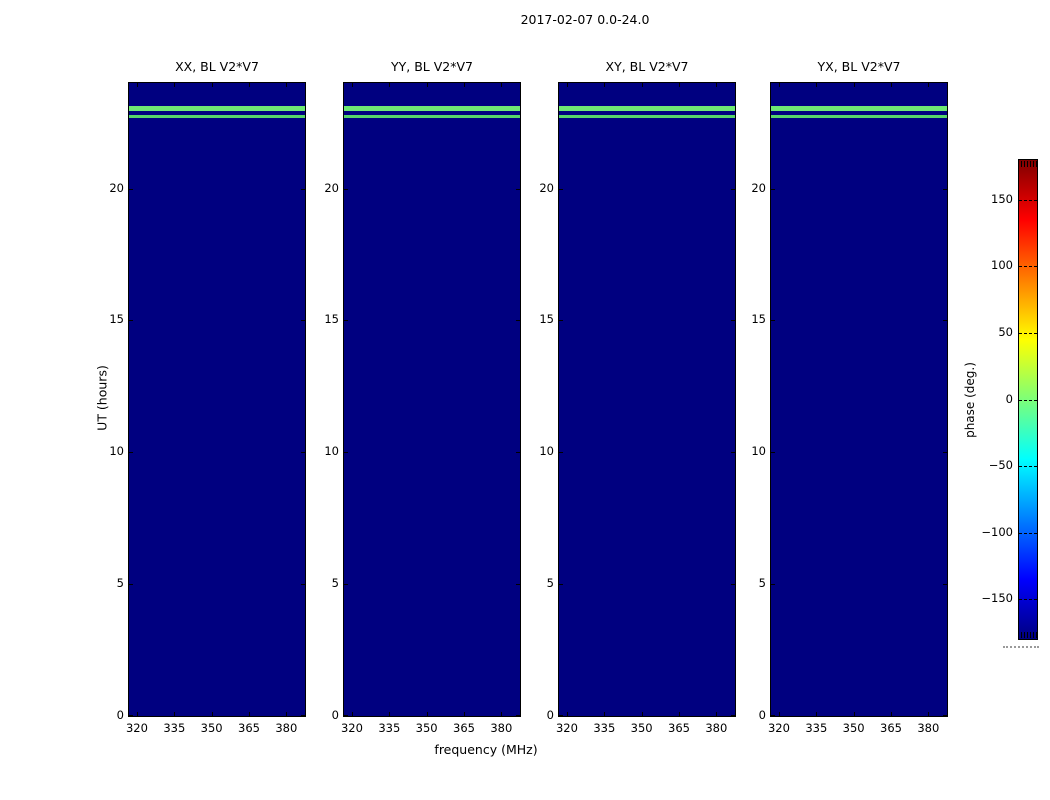  Describe the element at coordinates (331, 187) in the screenshot. I see `y-tick-label: 20` at that location.